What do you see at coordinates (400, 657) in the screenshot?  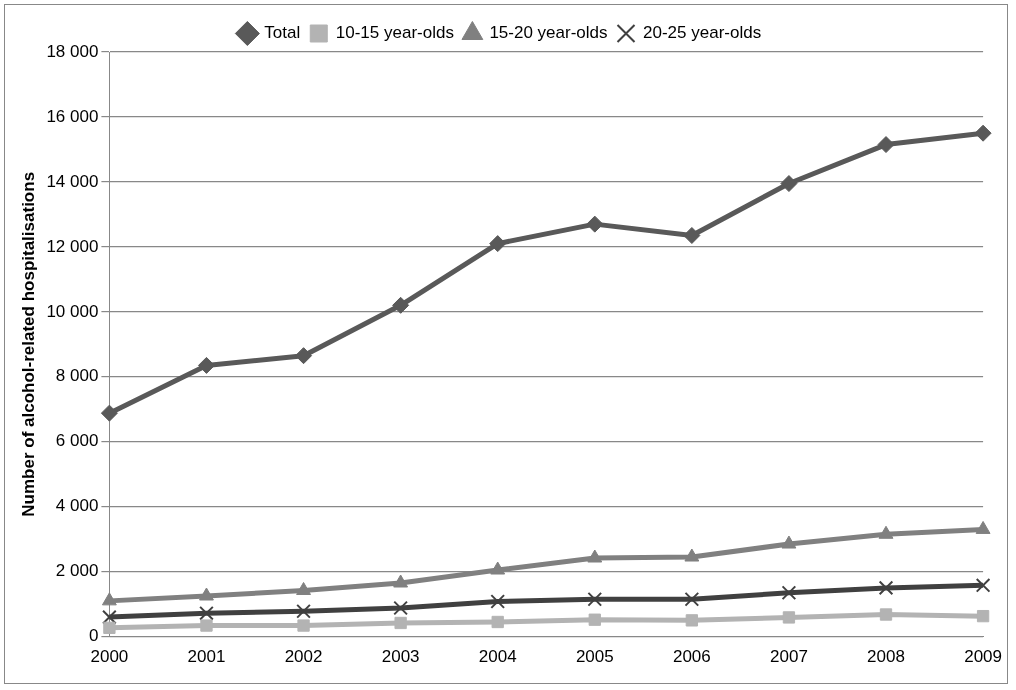 I see `x-tick-label: 2003` at bounding box center [400, 657].